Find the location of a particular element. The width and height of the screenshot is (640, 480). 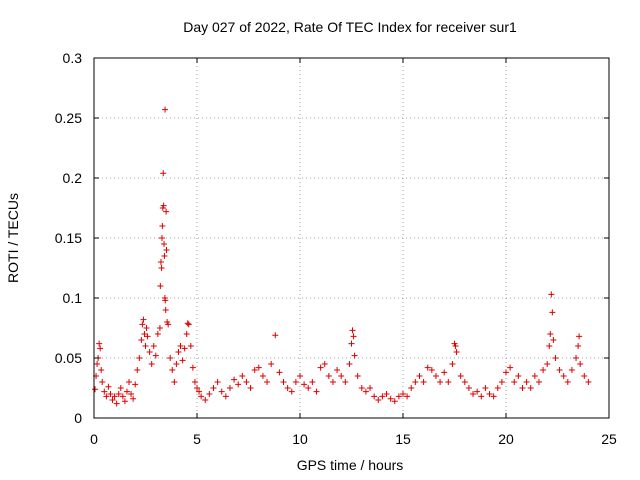

x-tick-label: 10 is located at coordinates (300, 439).